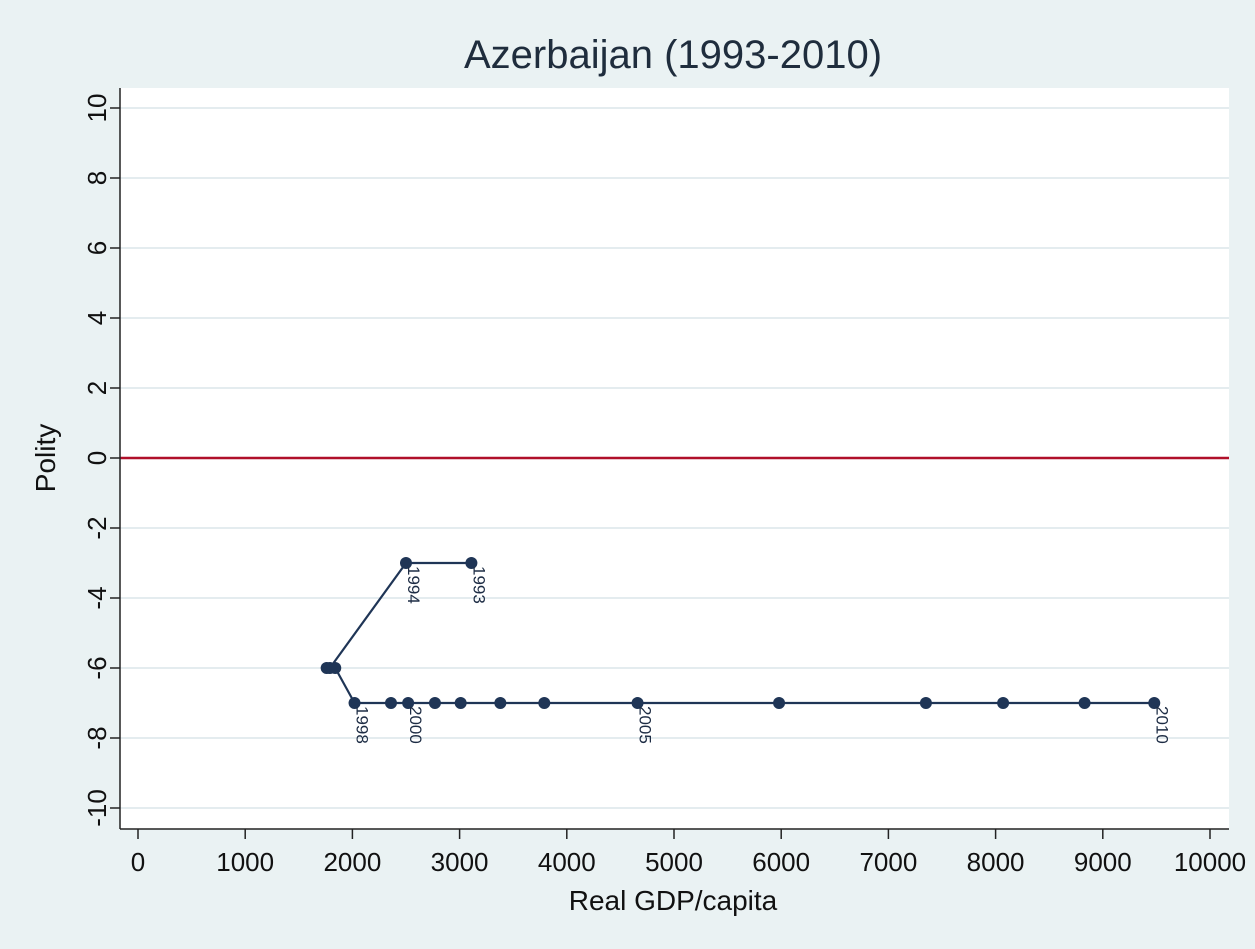 This screenshot has height=949, width=1255. I want to click on point-label-1998: 1998, so click(362, 725).